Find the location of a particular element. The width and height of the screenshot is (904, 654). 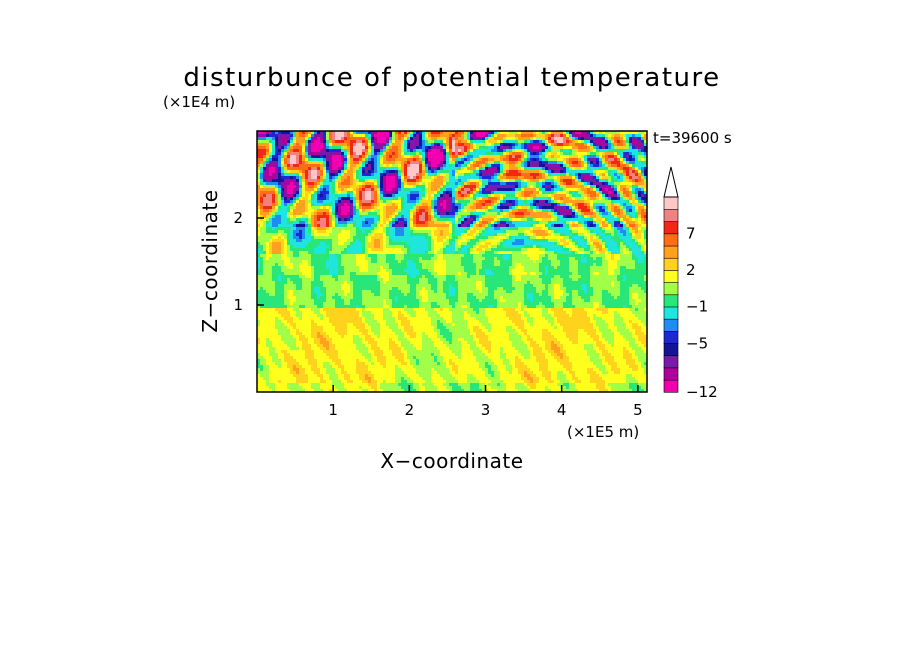

x-tick-label: 5 is located at coordinates (638, 410).